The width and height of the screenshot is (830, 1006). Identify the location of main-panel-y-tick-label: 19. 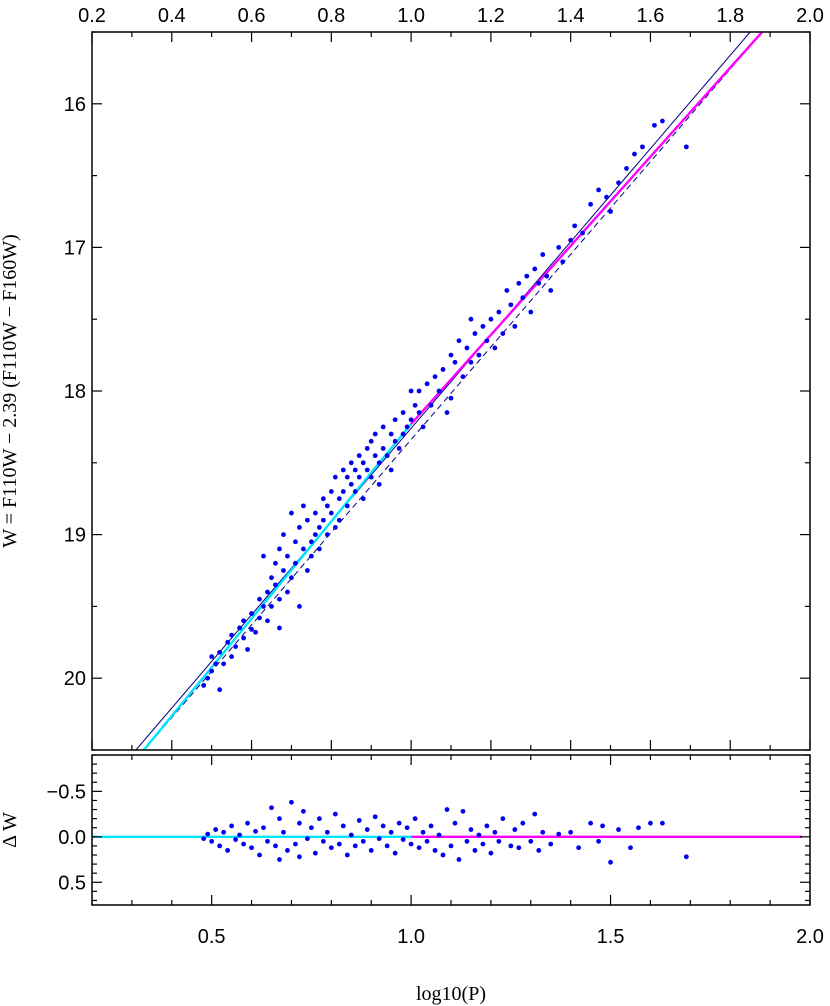
(75, 536).